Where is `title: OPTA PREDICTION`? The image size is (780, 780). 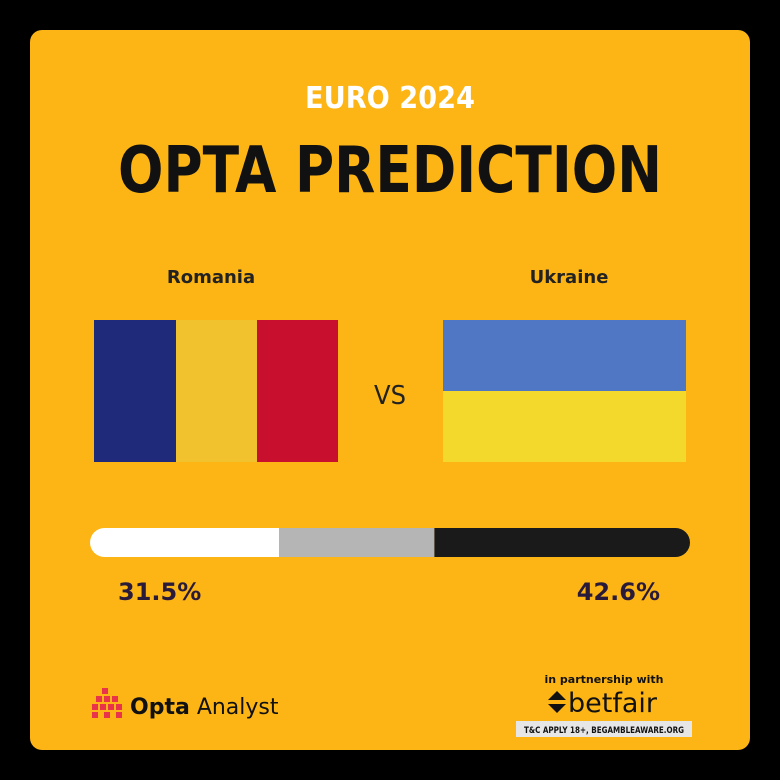
title: OPTA PREDICTION is located at coordinates (390, 171).